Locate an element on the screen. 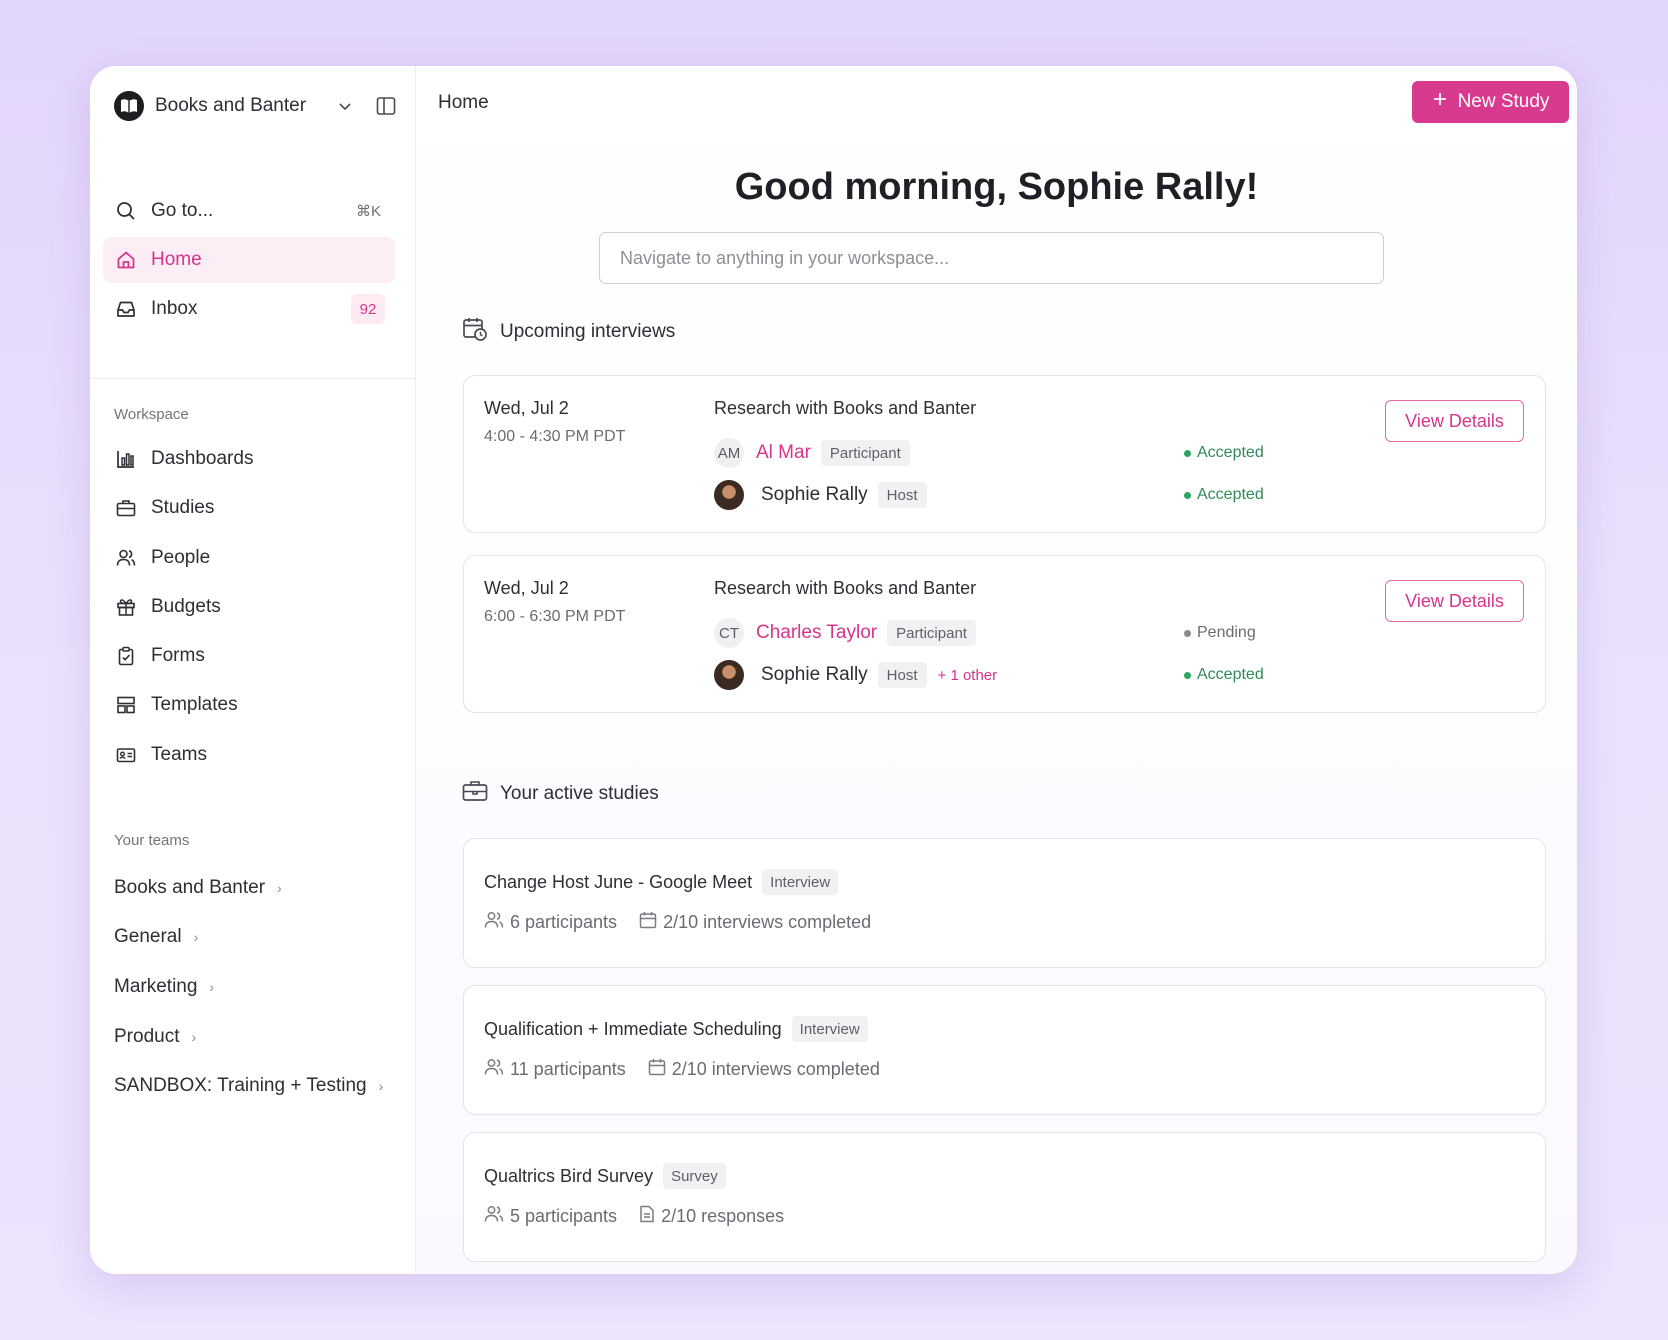 This screenshot has width=1668, height=1340. sidebar-item-templates: Templates is located at coordinates (249, 705).